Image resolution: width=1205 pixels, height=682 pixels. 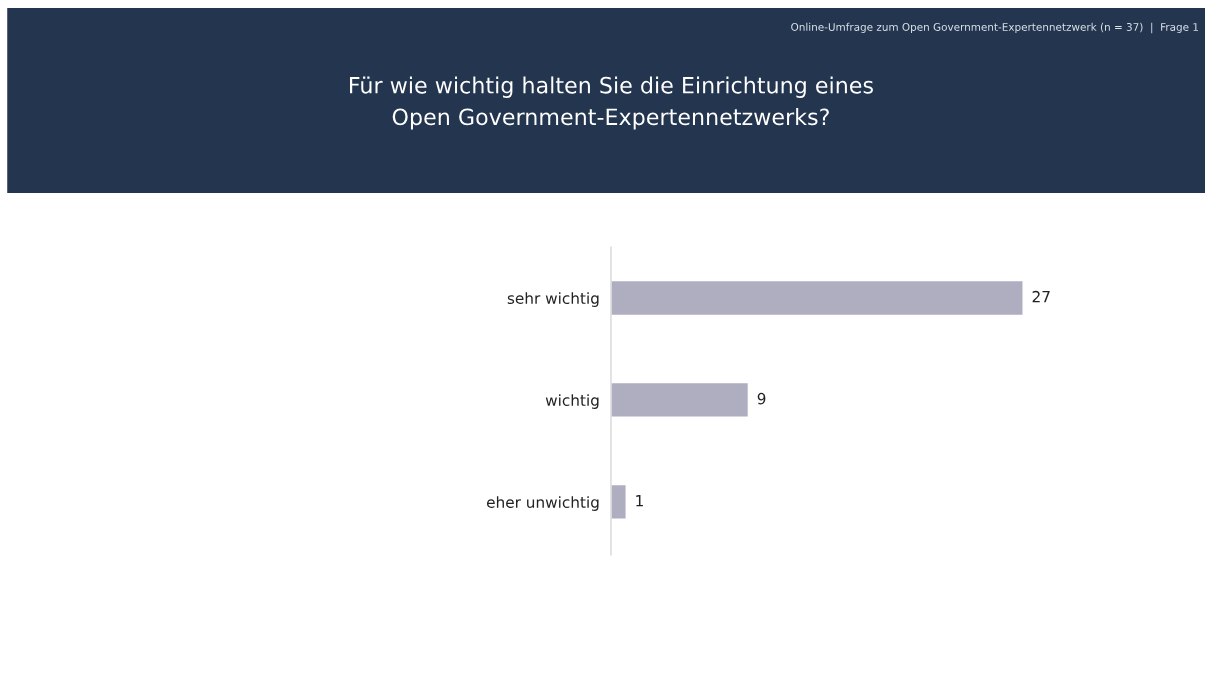 What do you see at coordinates (553, 299) in the screenshot?
I see `y-tick-label: sehr wichtig` at bounding box center [553, 299].